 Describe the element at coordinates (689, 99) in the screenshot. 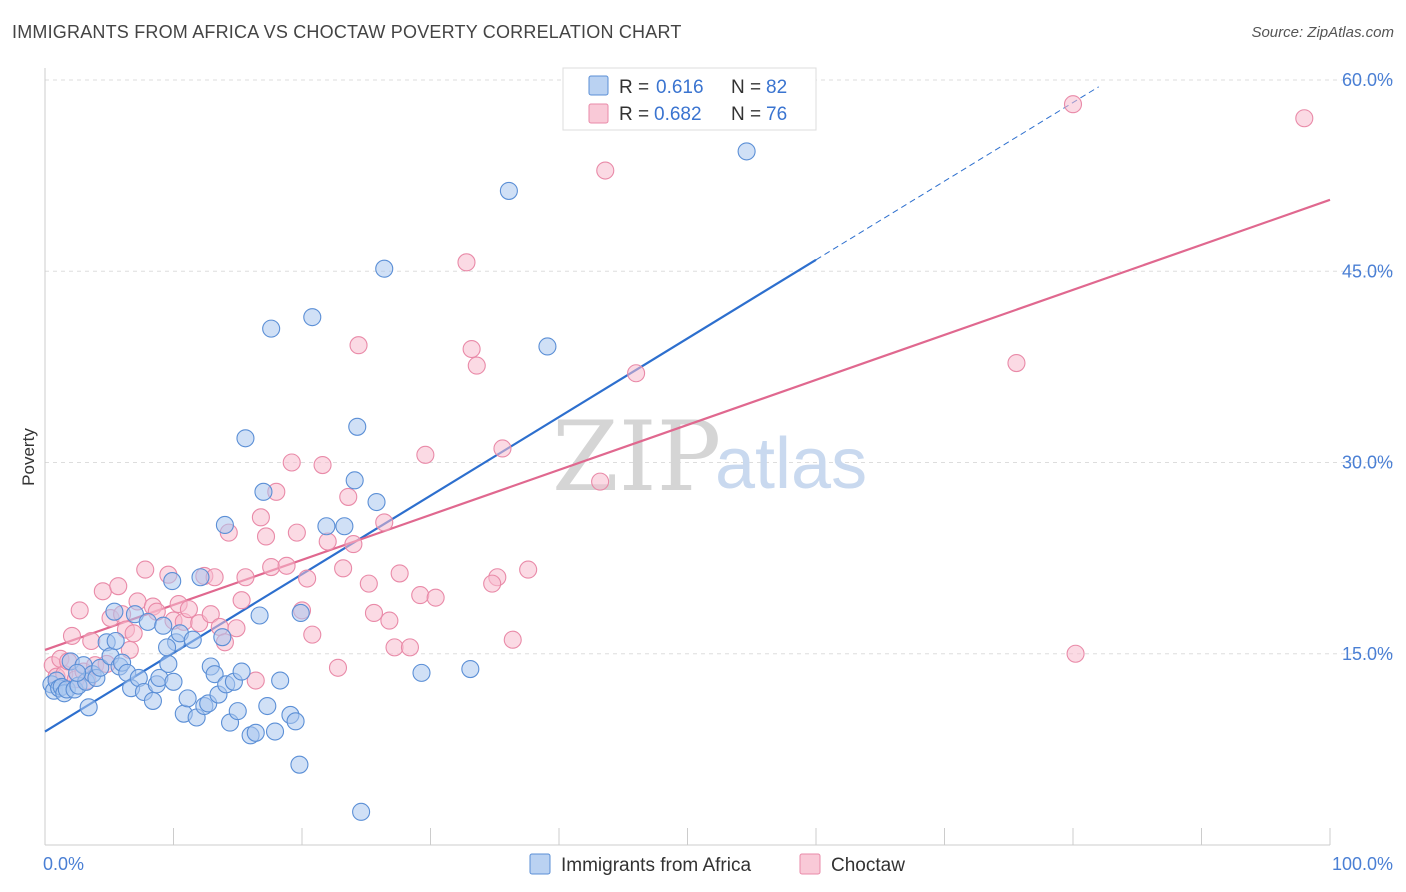

I see `legend-box: R = 0.616 N = 82 R = 0.682 N = 76` at that location.